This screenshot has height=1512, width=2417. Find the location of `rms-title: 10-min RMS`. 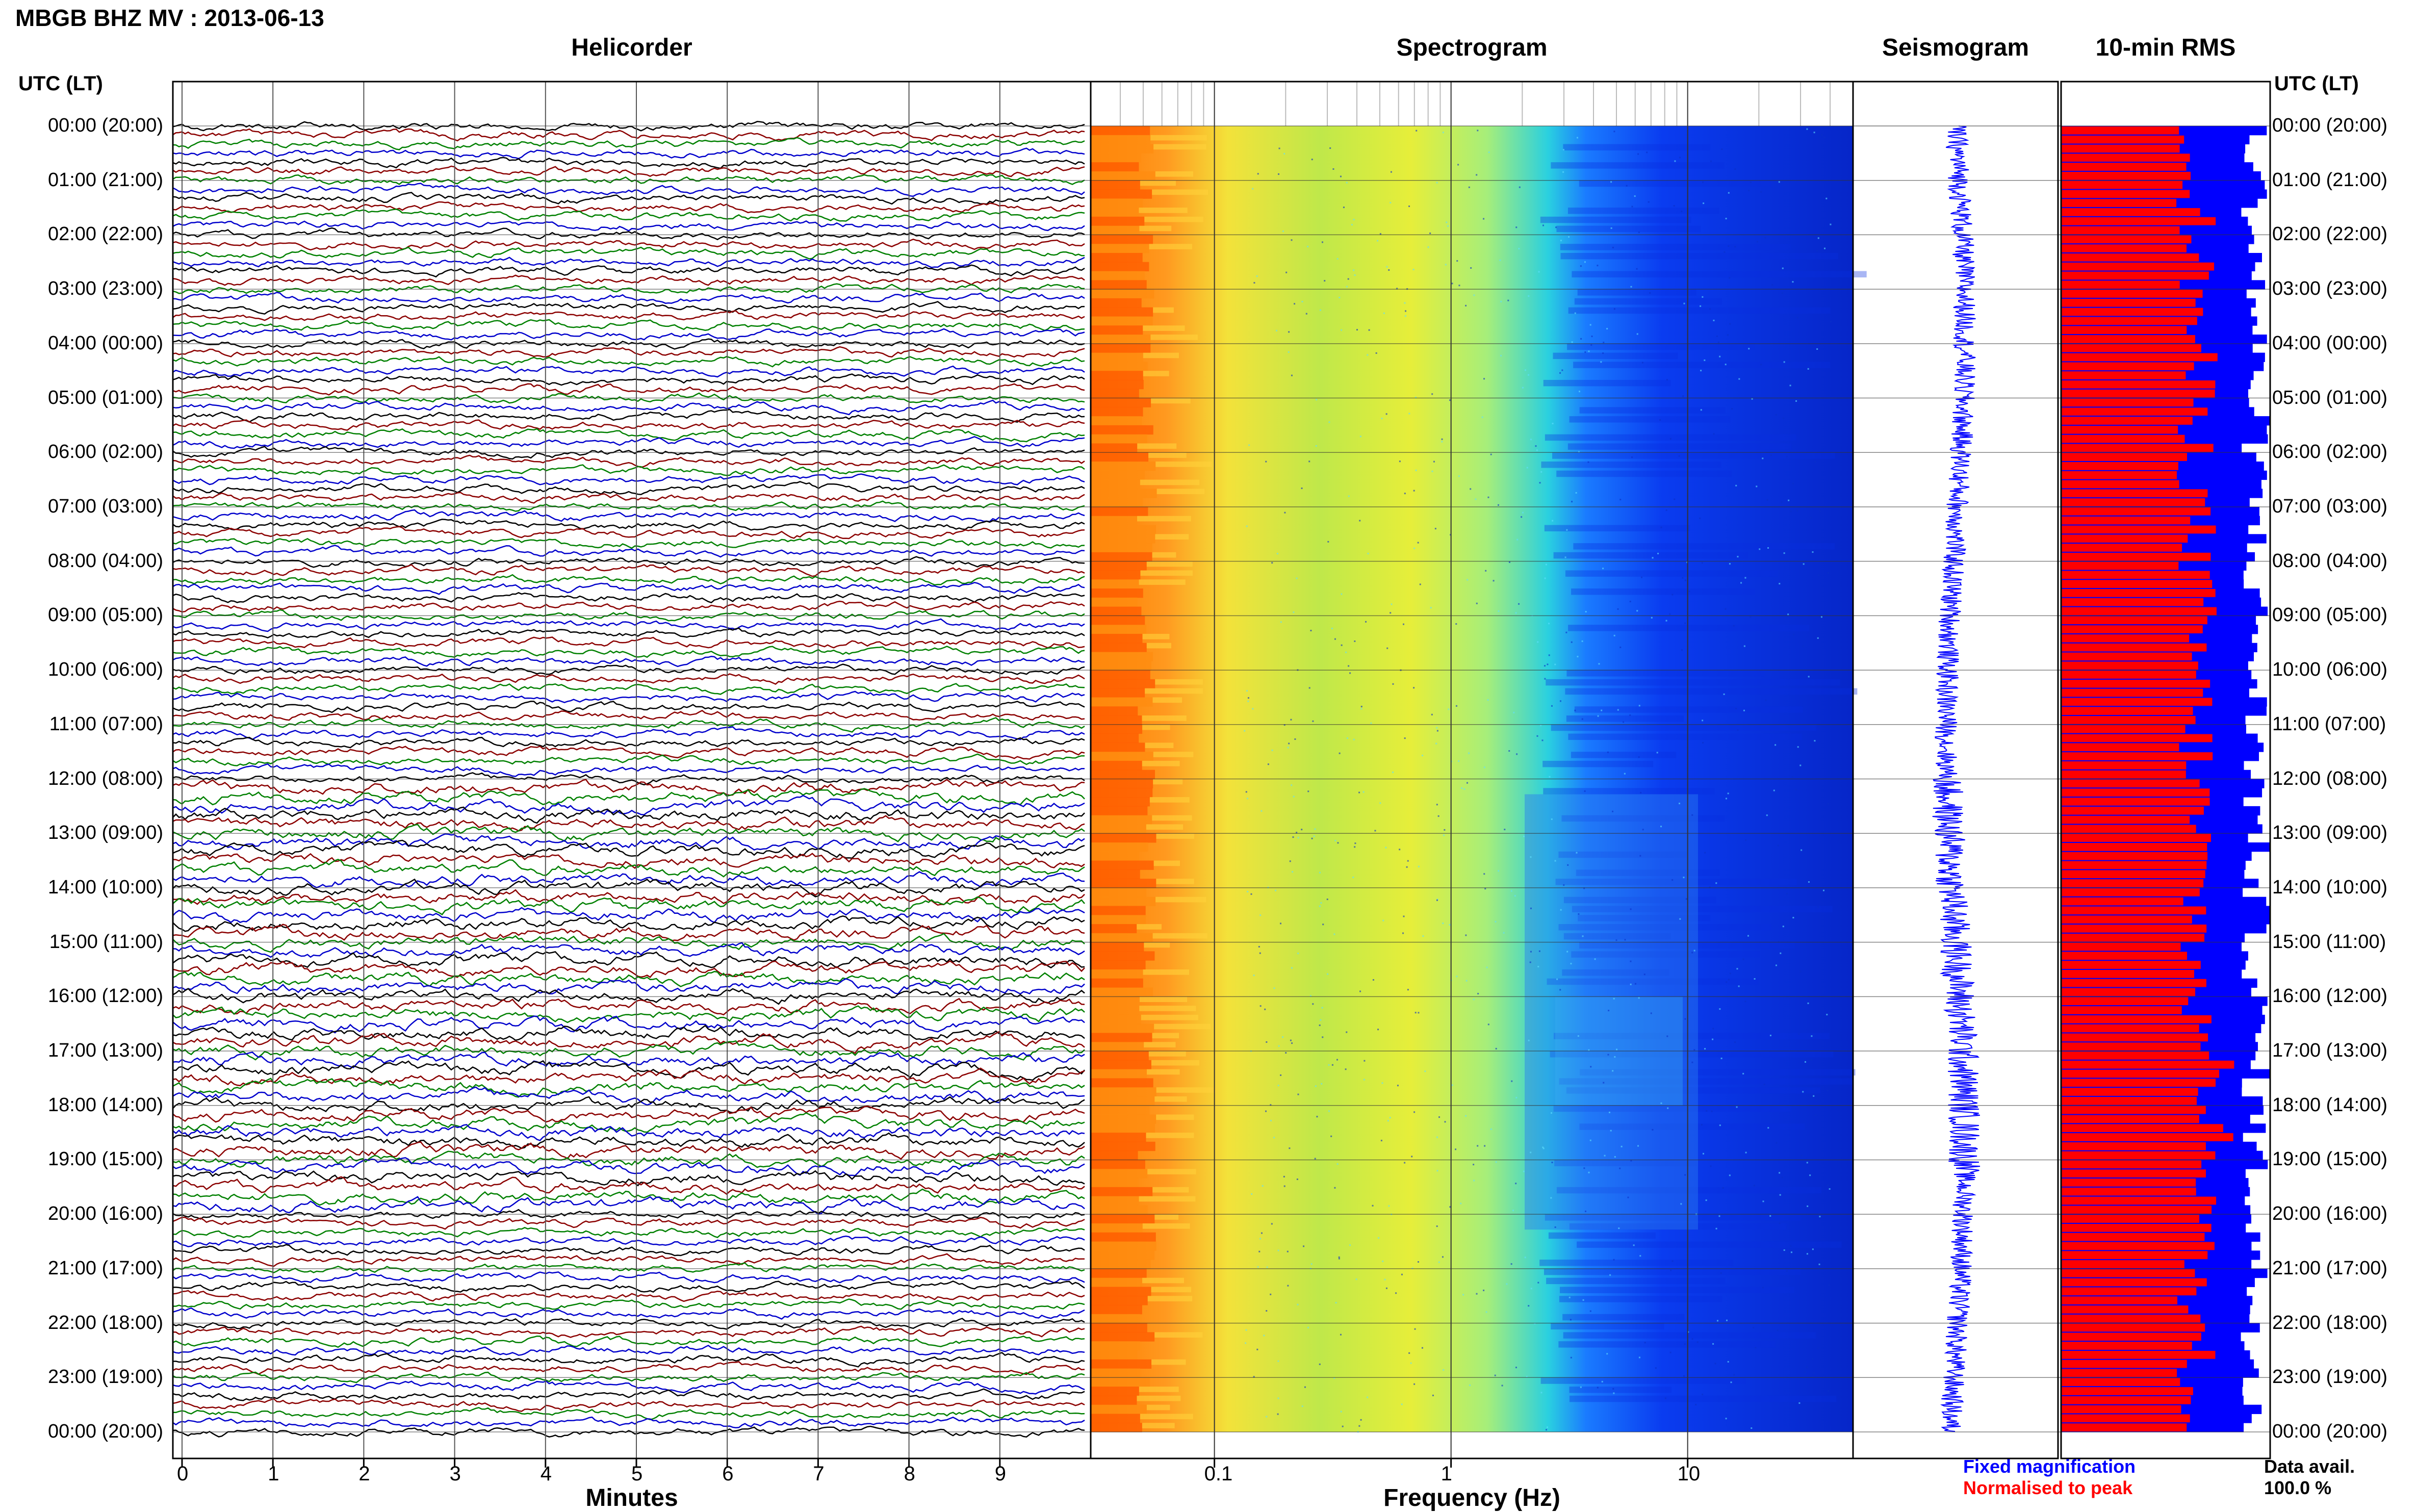

rms-title: 10-min RMS is located at coordinates (2165, 47).